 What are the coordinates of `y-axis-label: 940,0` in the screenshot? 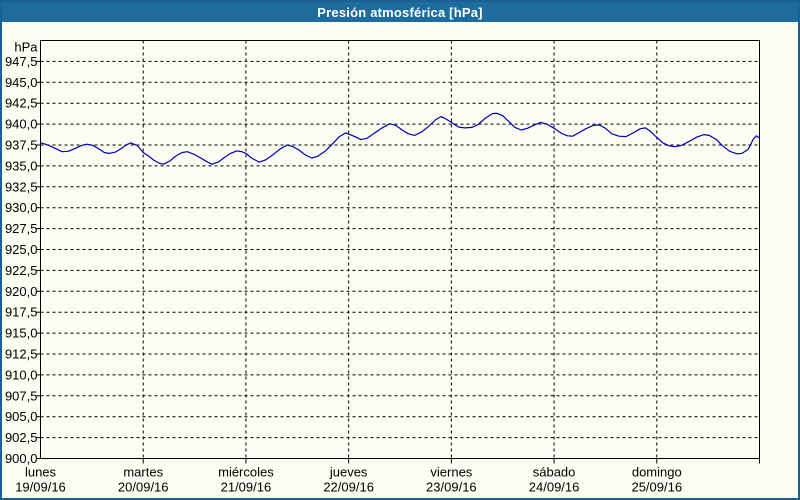 It's located at (21, 124).